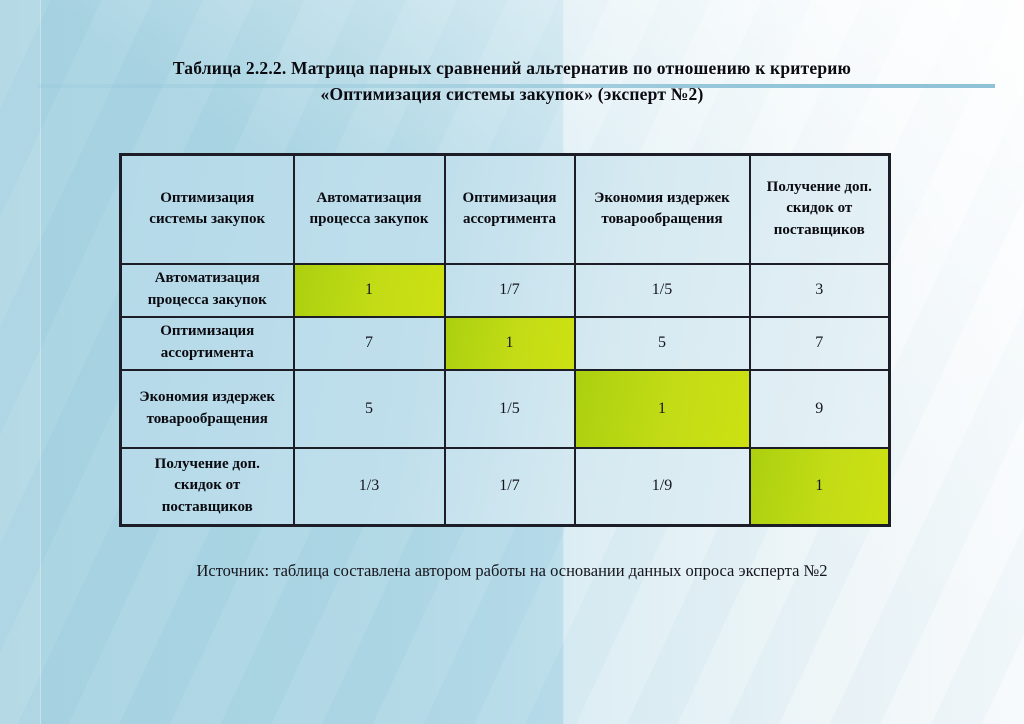 This screenshot has height=724, width=1024. Describe the element at coordinates (207, 209) in the screenshot. I see `corner-header-cell: Оптимизация системы закупок` at that location.